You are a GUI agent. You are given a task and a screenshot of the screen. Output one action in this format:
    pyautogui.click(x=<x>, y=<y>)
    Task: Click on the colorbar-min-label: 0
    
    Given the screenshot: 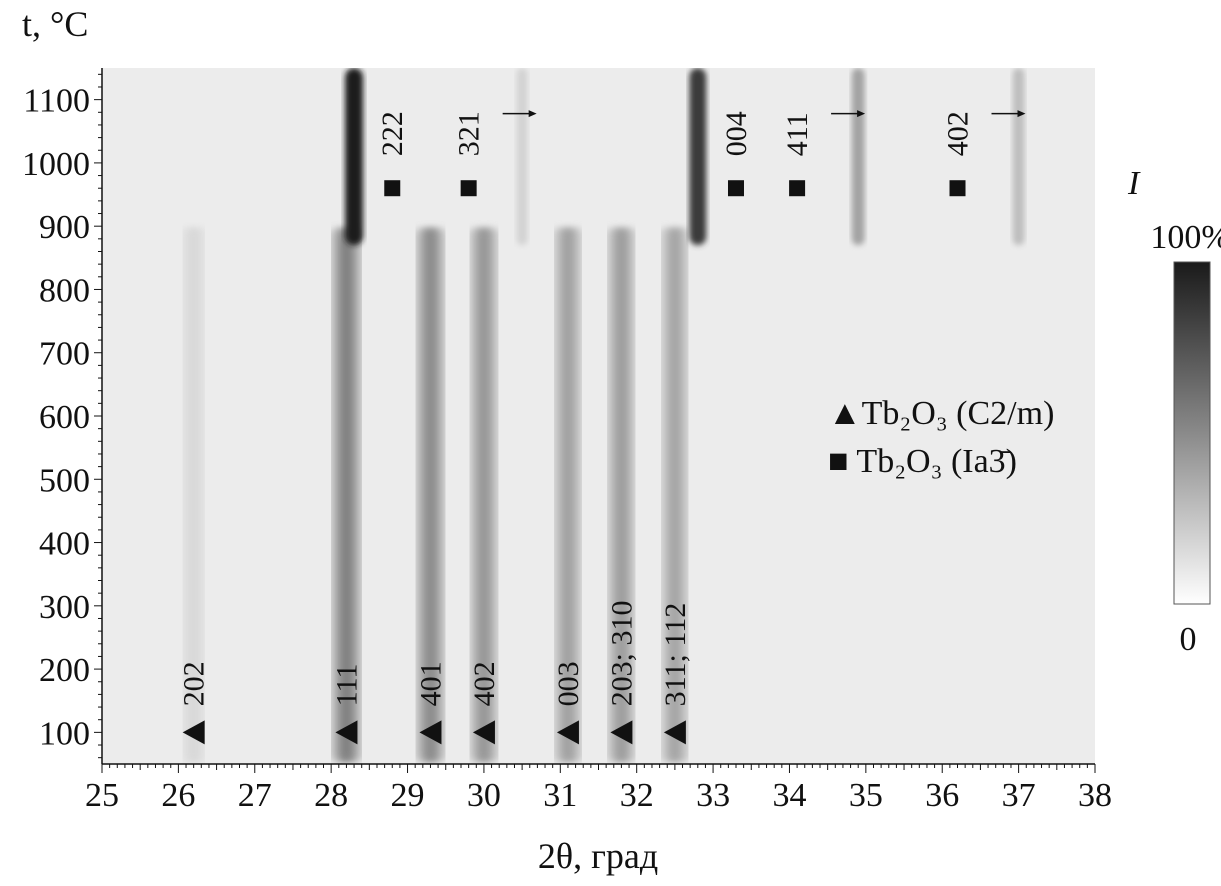 What is the action you would take?
    pyautogui.click(x=1188, y=639)
    